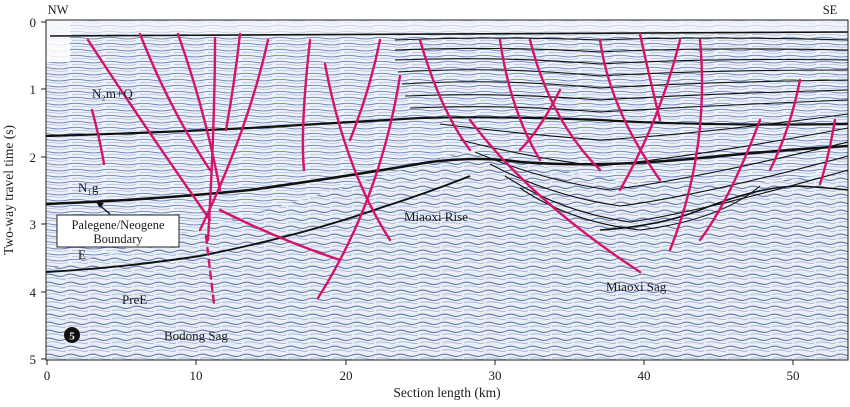 Image resolution: width=850 pixels, height=407 pixels. I want to click on y-tick-label: 5, so click(33, 359).